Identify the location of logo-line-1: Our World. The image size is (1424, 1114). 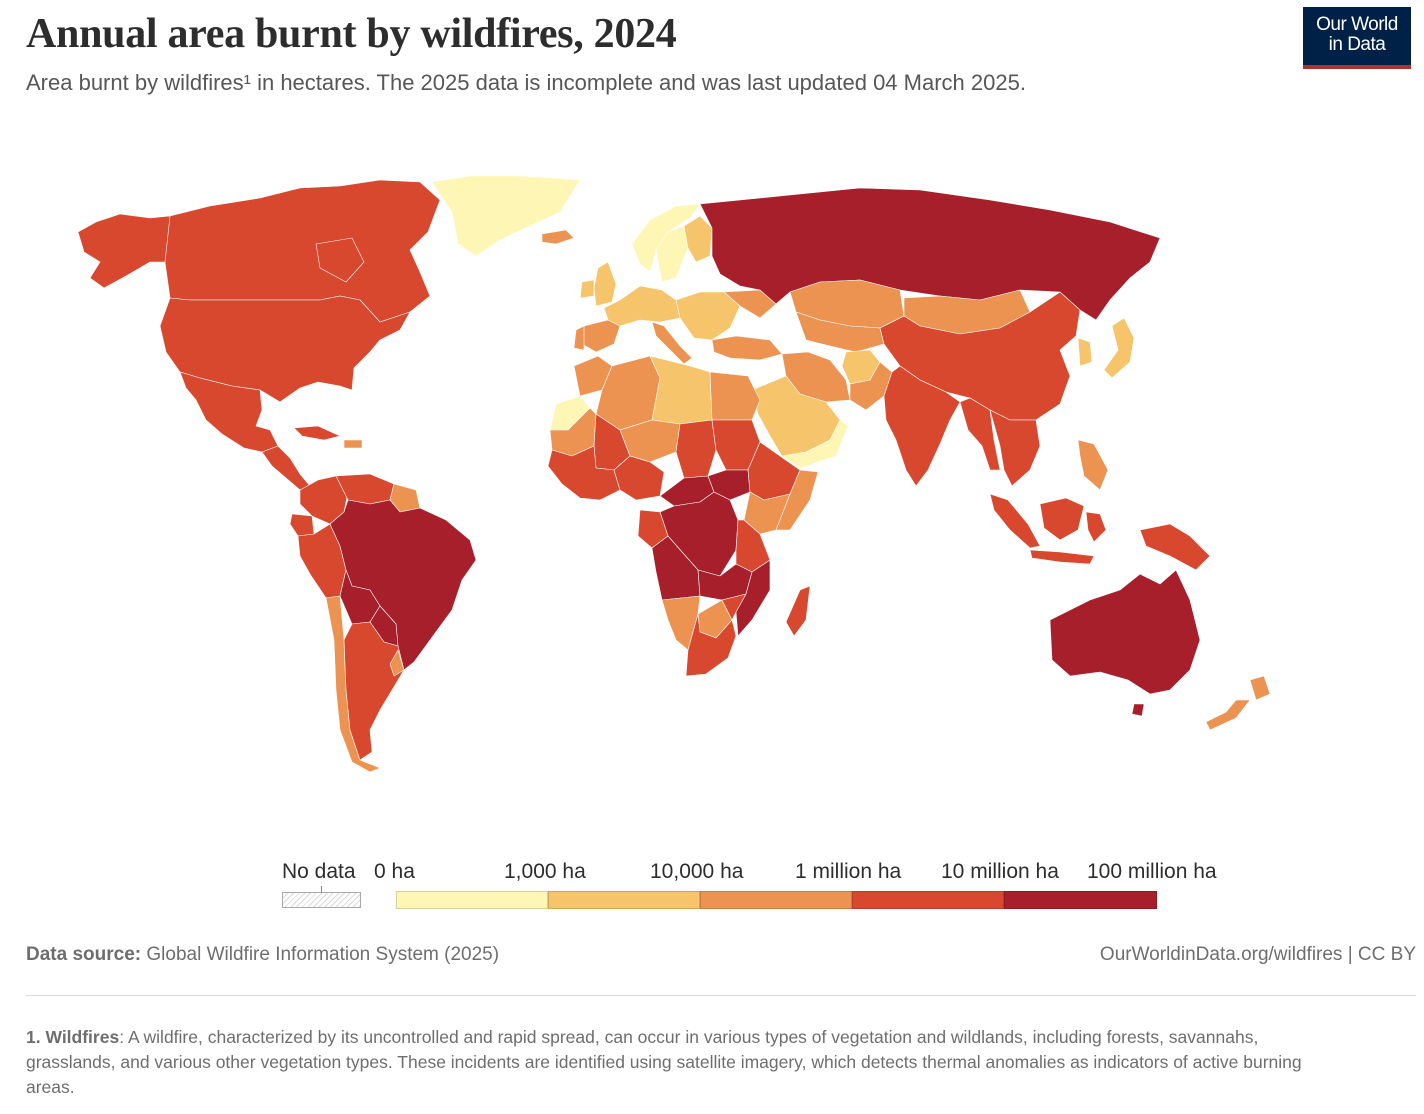
(1357, 24).